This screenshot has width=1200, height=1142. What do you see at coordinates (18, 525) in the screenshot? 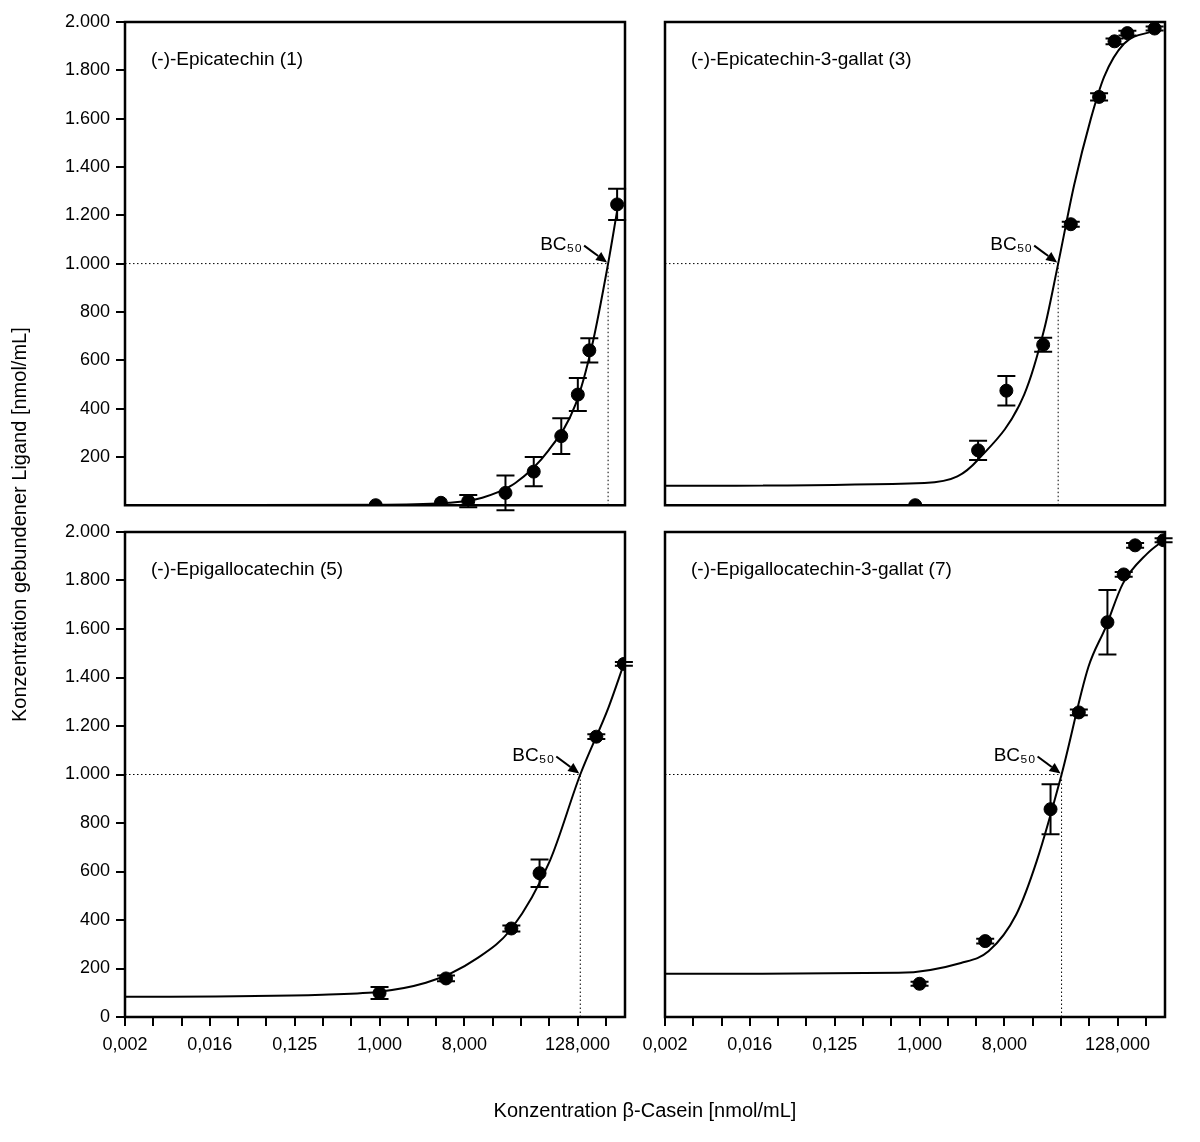
I see `y-axis-title: Konzentration gebundener Ligand [nmol/mL]` at bounding box center [18, 525].